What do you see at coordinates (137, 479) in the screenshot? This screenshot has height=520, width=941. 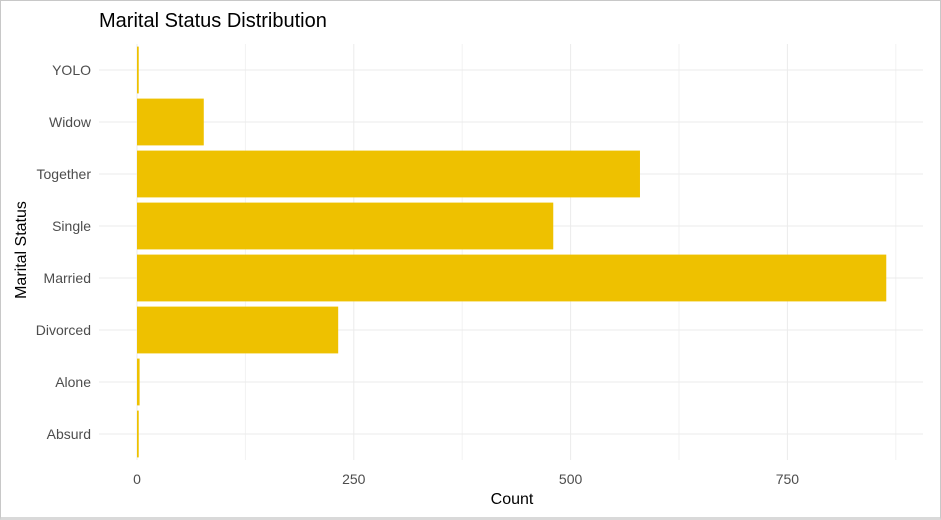 I see `x-tick-label: 0` at bounding box center [137, 479].